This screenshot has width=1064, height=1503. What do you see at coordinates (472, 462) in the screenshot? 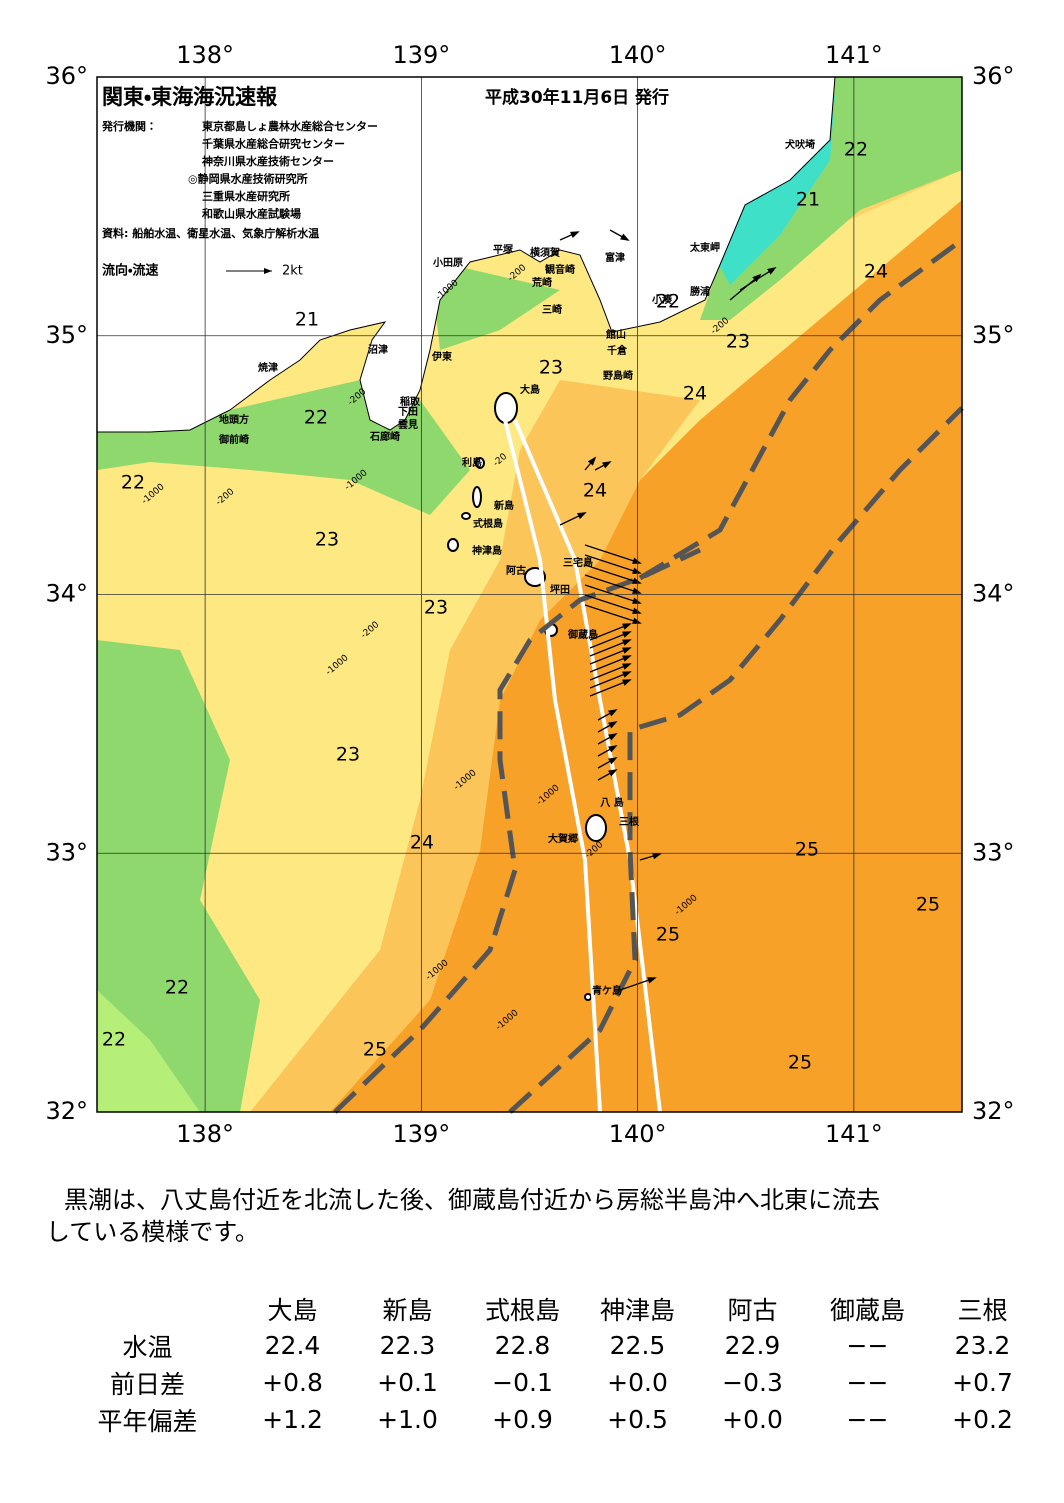
I see `place-name: 利島` at bounding box center [472, 462].